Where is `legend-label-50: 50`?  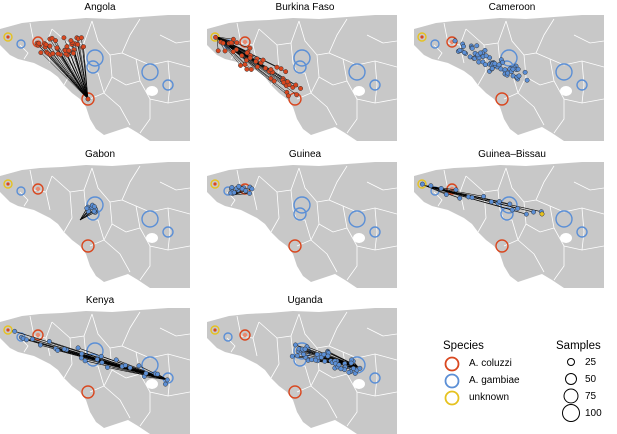
legend-label-50: 50 is located at coordinates (590, 379).